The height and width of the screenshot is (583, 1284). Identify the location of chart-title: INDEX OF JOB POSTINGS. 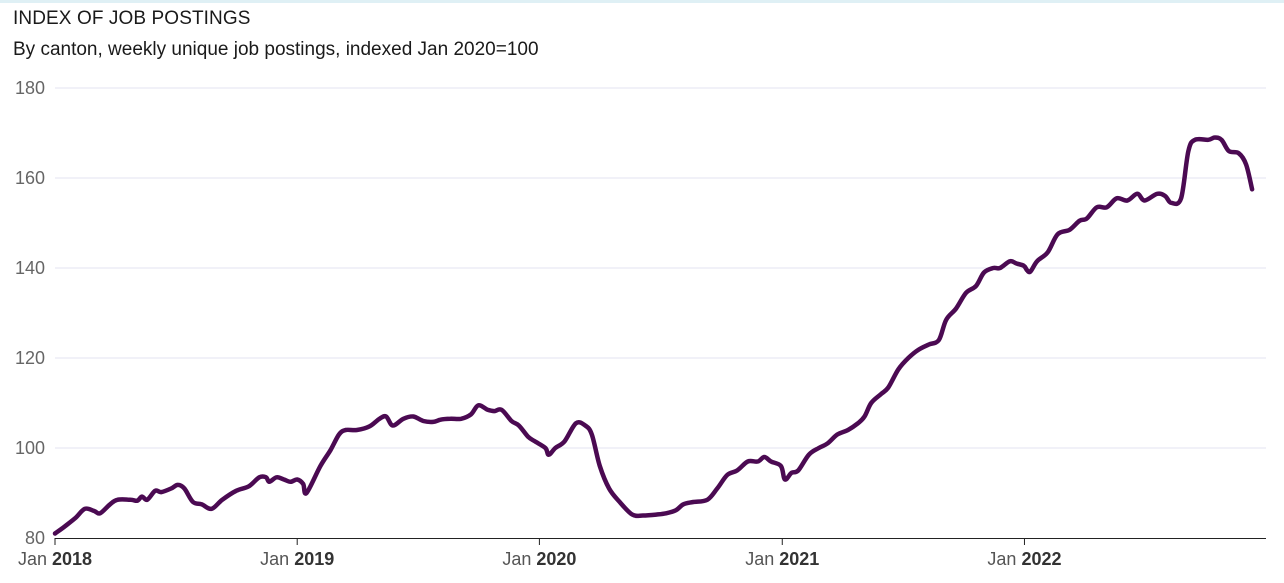
(132, 18).